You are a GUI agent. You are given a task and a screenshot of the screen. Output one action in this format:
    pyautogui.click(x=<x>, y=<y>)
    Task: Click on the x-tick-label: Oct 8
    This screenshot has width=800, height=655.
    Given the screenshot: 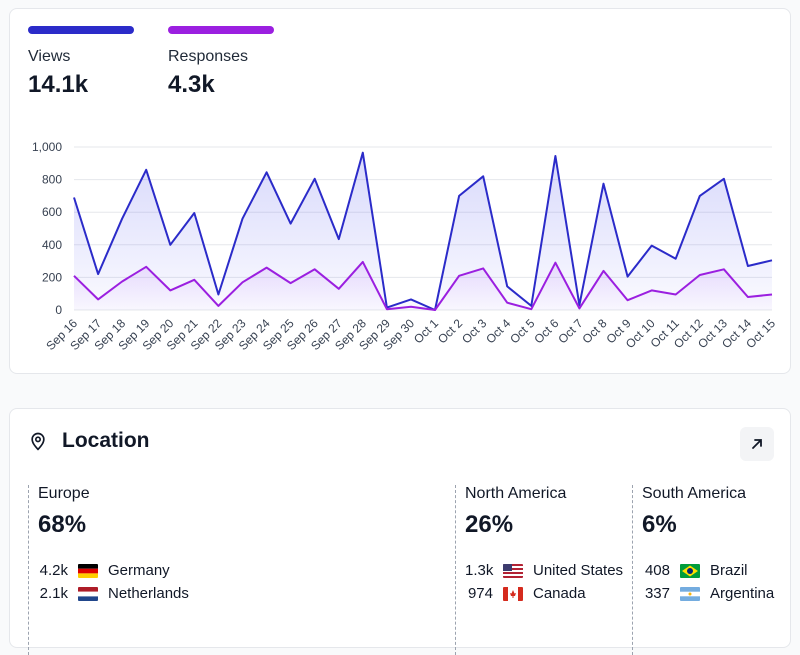 What is the action you would take?
    pyautogui.click(x=594, y=331)
    